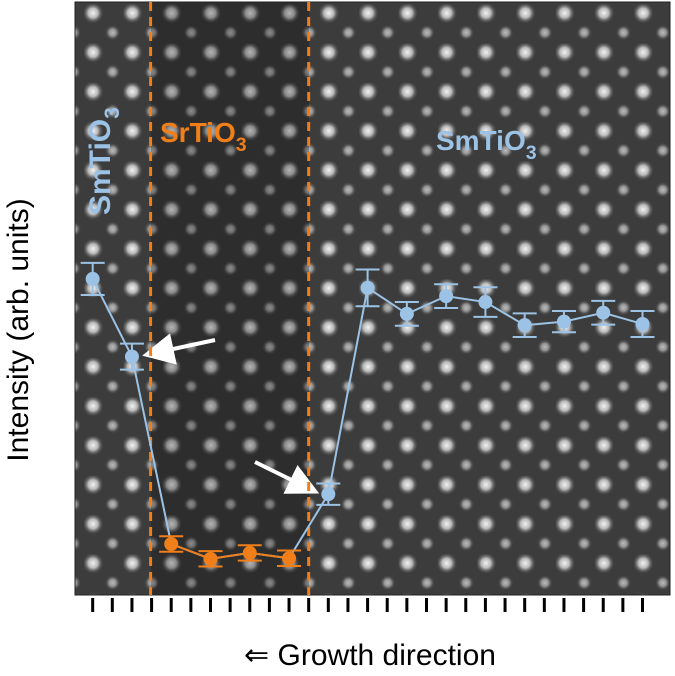 Image resolution: width=675 pixels, height=676 pixels. What do you see at coordinates (230, 551) in the screenshot?
I see `profile-line-sto` at bounding box center [230, 551].